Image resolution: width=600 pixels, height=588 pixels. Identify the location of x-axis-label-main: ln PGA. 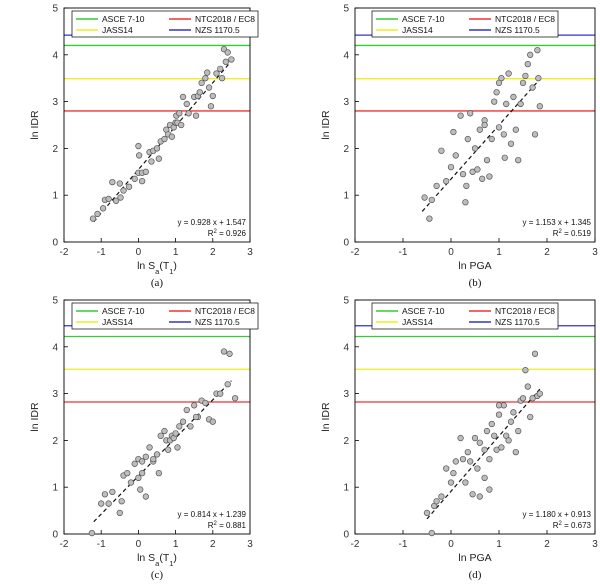
(474, 266).